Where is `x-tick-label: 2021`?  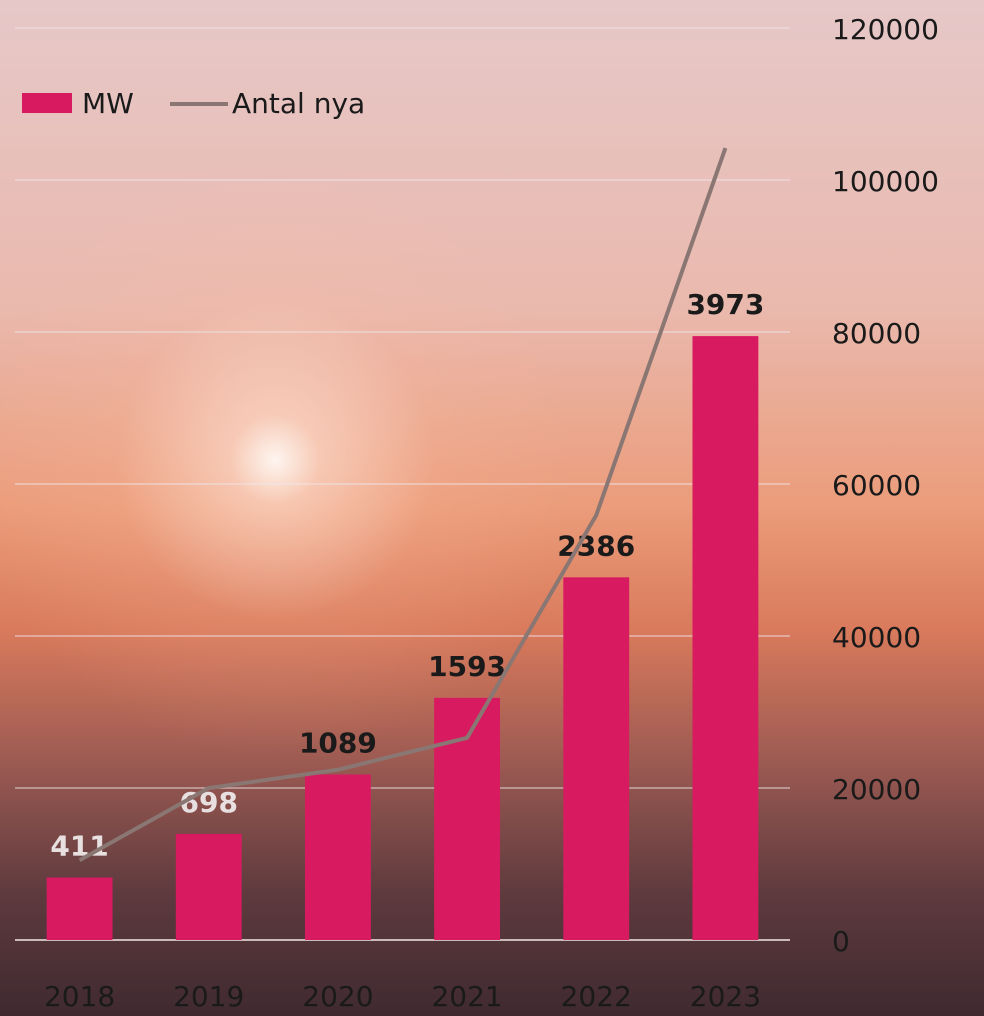
x-tick-label: 2021 is located at coordinates (466, 996).